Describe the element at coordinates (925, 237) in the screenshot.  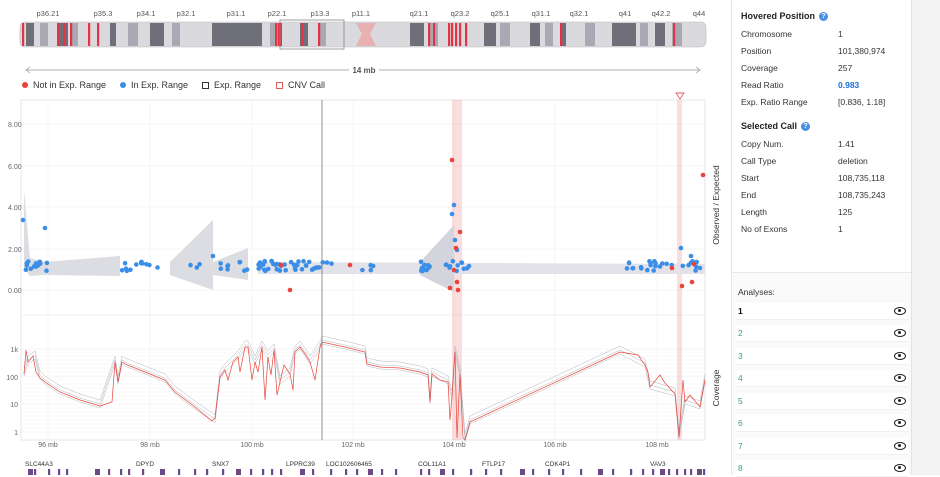
I see `scrollbar` at that location.